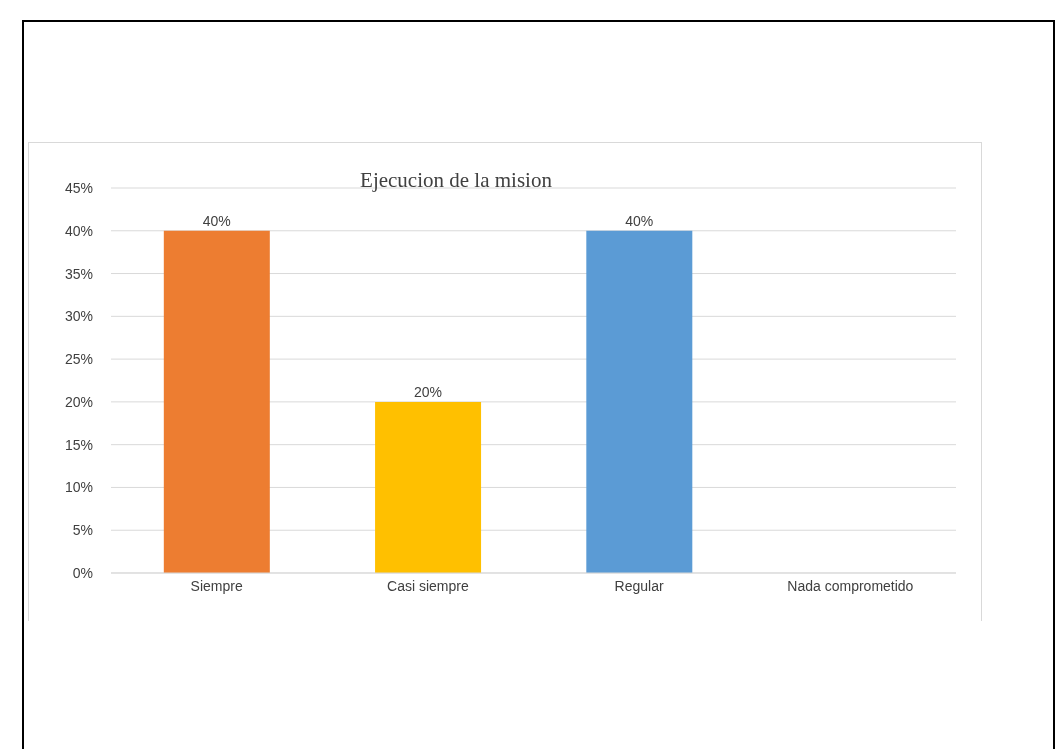 The height and width of the screenshot is (749, 1059). I want to click on y-tick-label: 25%, so click(78, 359).